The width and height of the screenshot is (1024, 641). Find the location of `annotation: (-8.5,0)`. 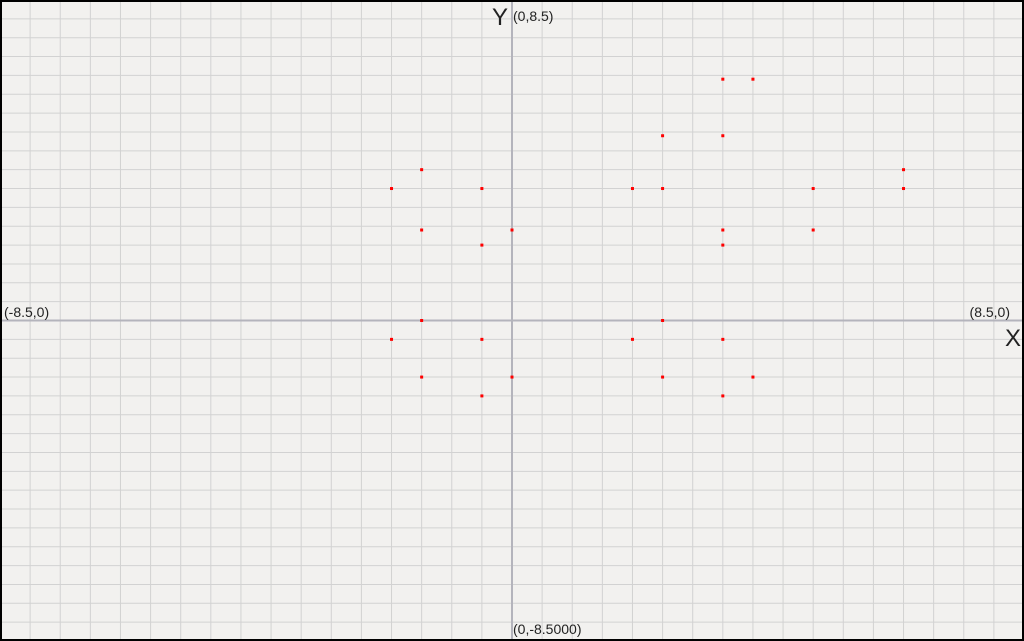

annotation: (-8.5,0) is located at coordinates (26, 312).